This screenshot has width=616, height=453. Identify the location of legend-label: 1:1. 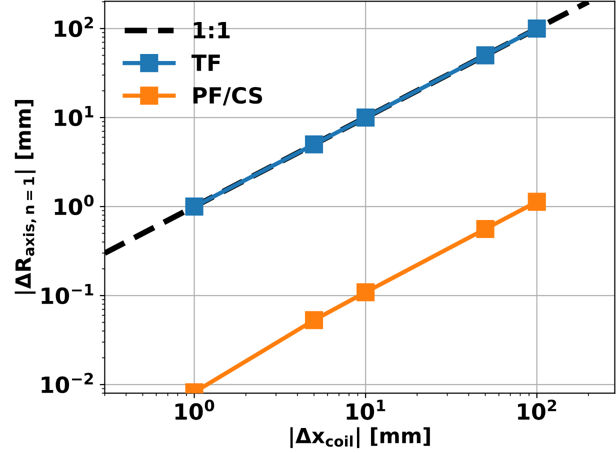
(212, 30).